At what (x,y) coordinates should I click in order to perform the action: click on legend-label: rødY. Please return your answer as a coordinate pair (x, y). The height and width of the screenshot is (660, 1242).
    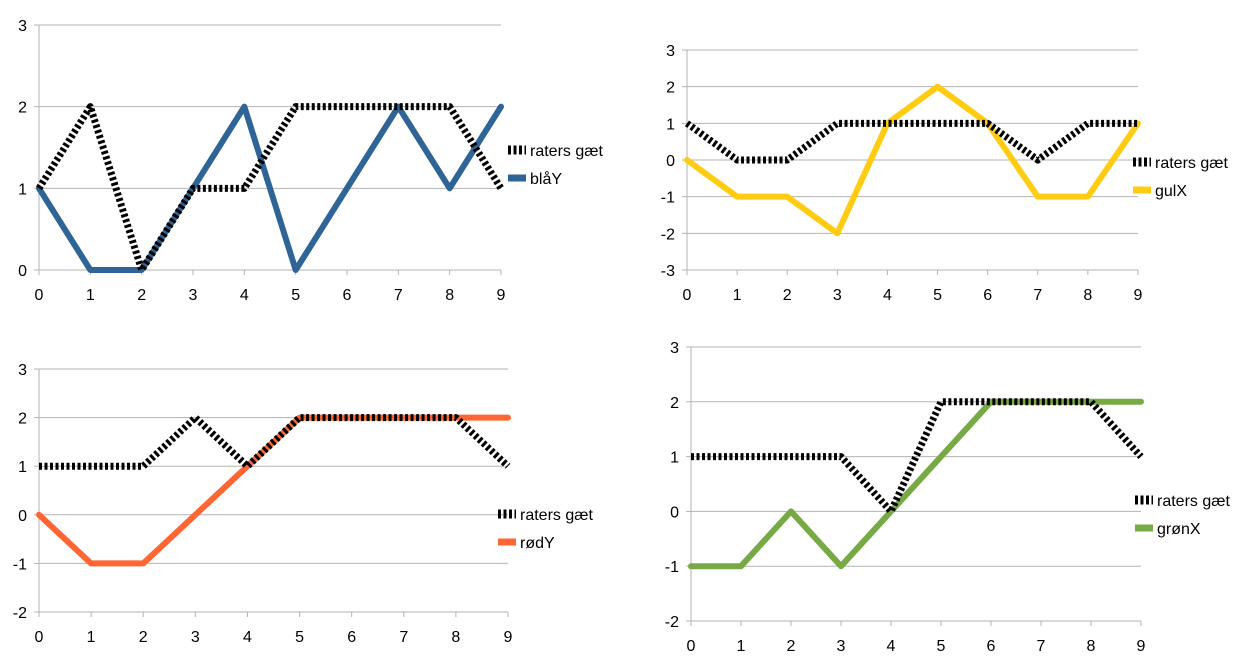
    Looking at the image, I should click on (537, 543).